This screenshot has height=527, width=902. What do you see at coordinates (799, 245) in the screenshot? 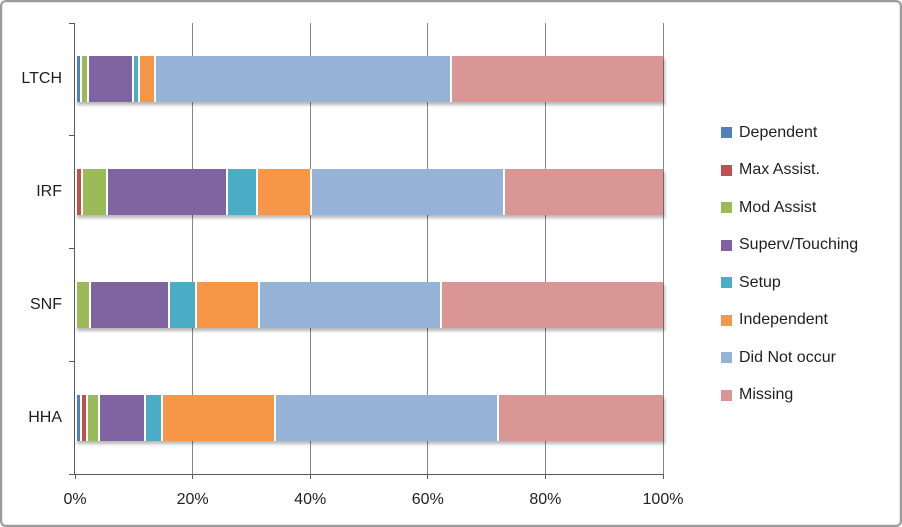
I see `legend-label: Superv/Touching` at bounding box center [799, 245].